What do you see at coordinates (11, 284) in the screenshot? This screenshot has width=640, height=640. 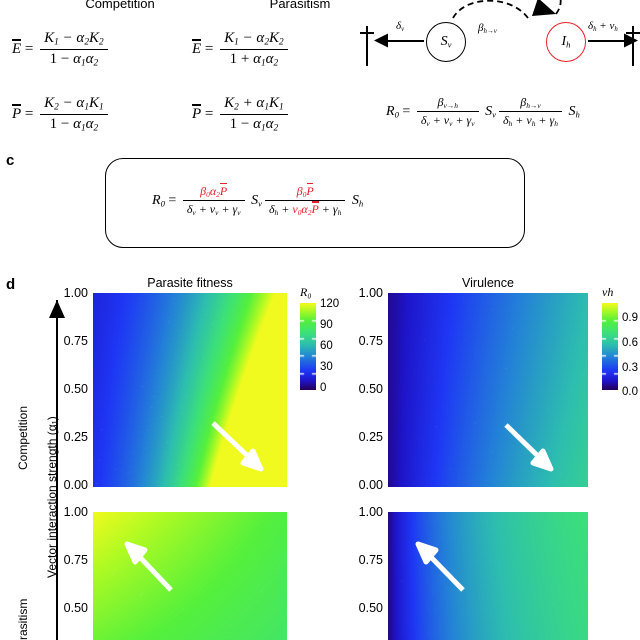 I see `panel-label-d: d` at bounding box center [11, 284].